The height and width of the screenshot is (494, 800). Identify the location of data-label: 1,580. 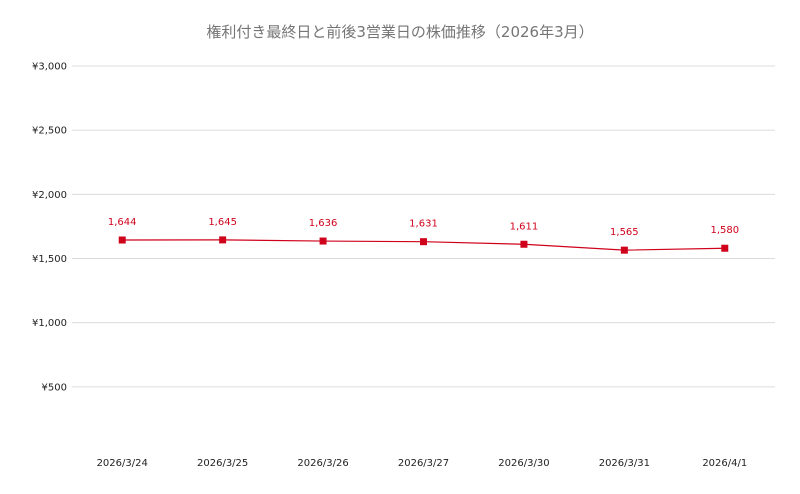
(724, 230).